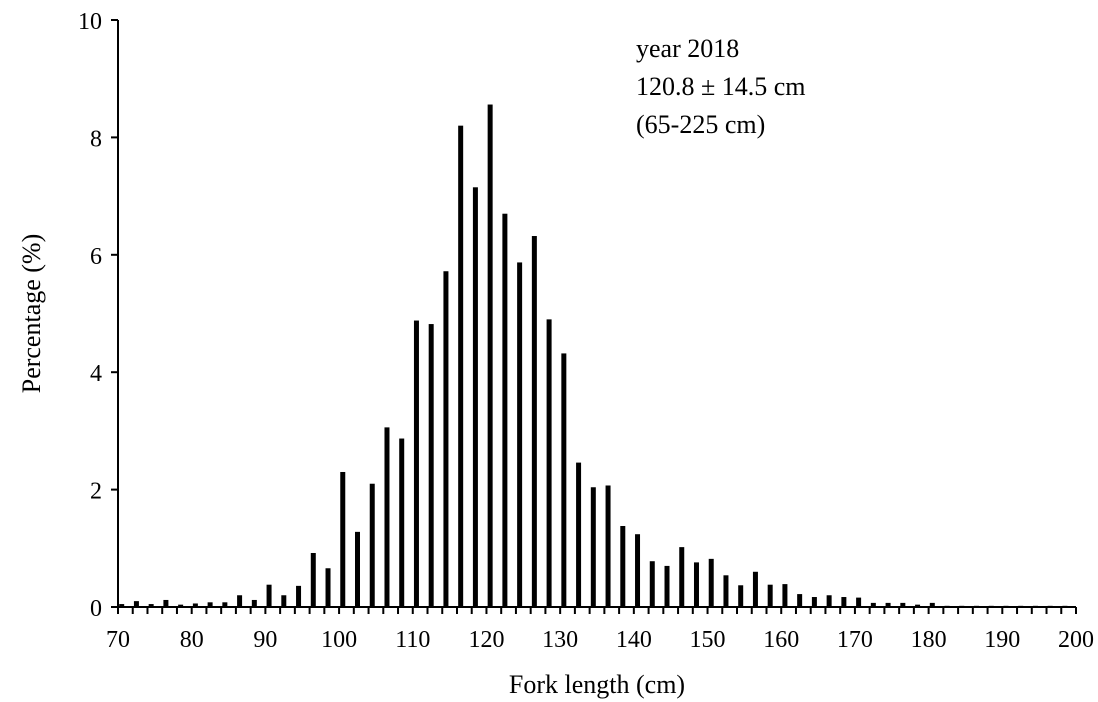 The width and height of the screenshot is (1098, 702). What do you see at coordinates (721, 86) in the screenshot?
I see `annotation-mean-sd: 120.8 ± 14.5 cm` at bounding box center [721, 86].